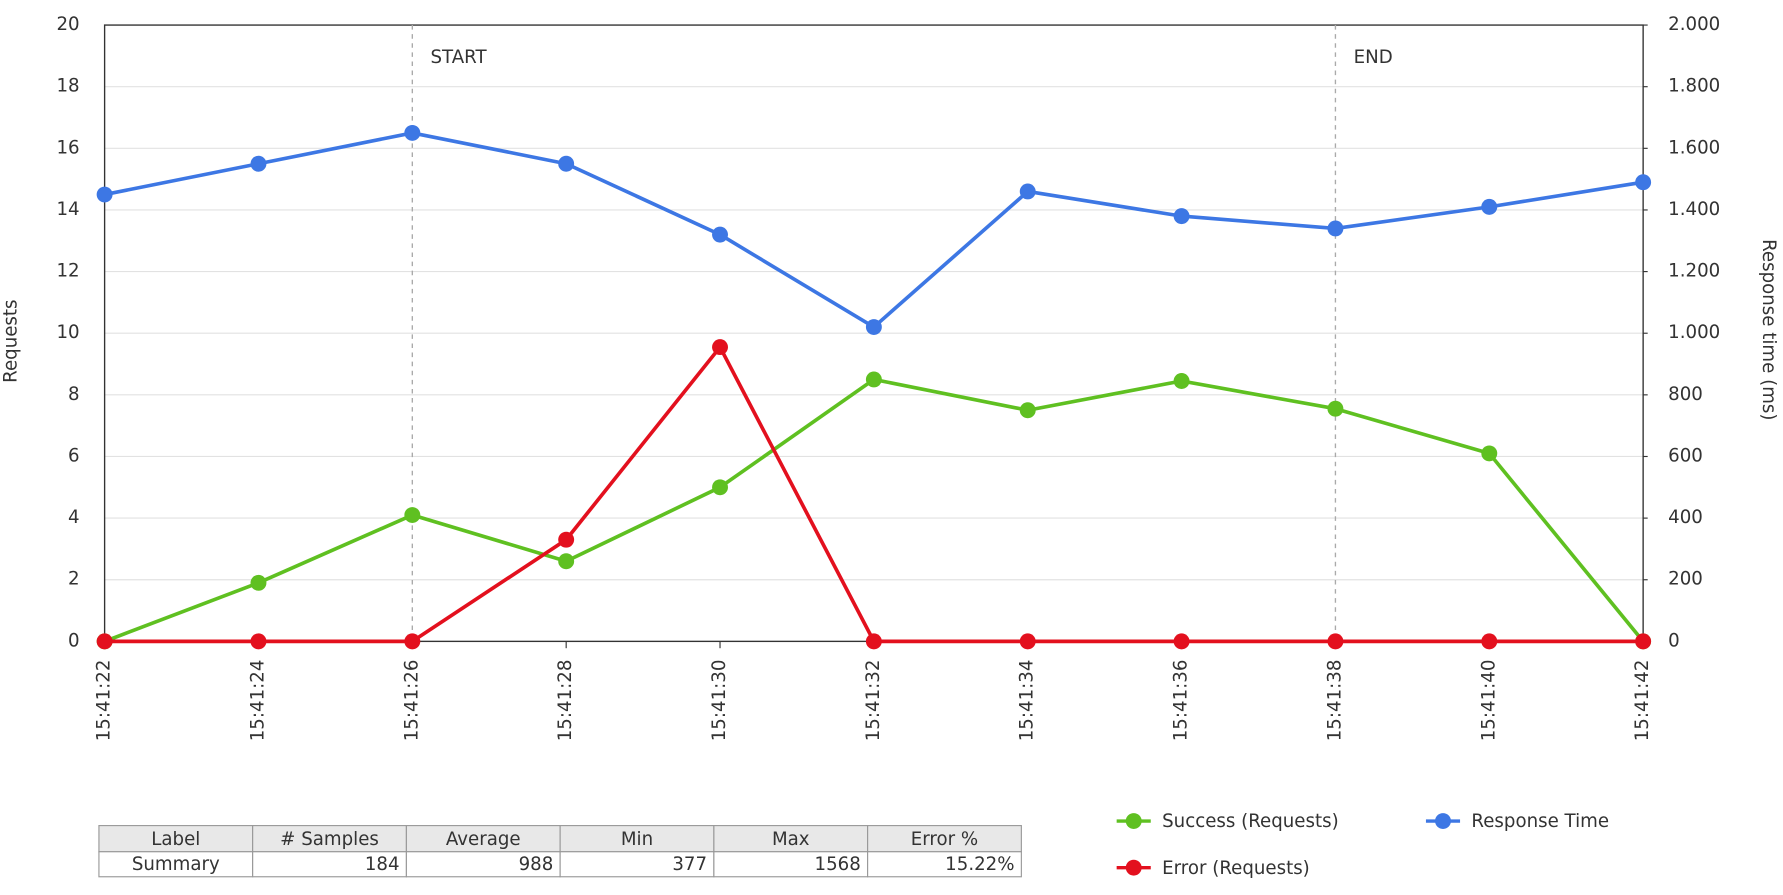 The image size is (1783, 895). I want to click on y2-tick-label: 2.000, so click(1694, 24).